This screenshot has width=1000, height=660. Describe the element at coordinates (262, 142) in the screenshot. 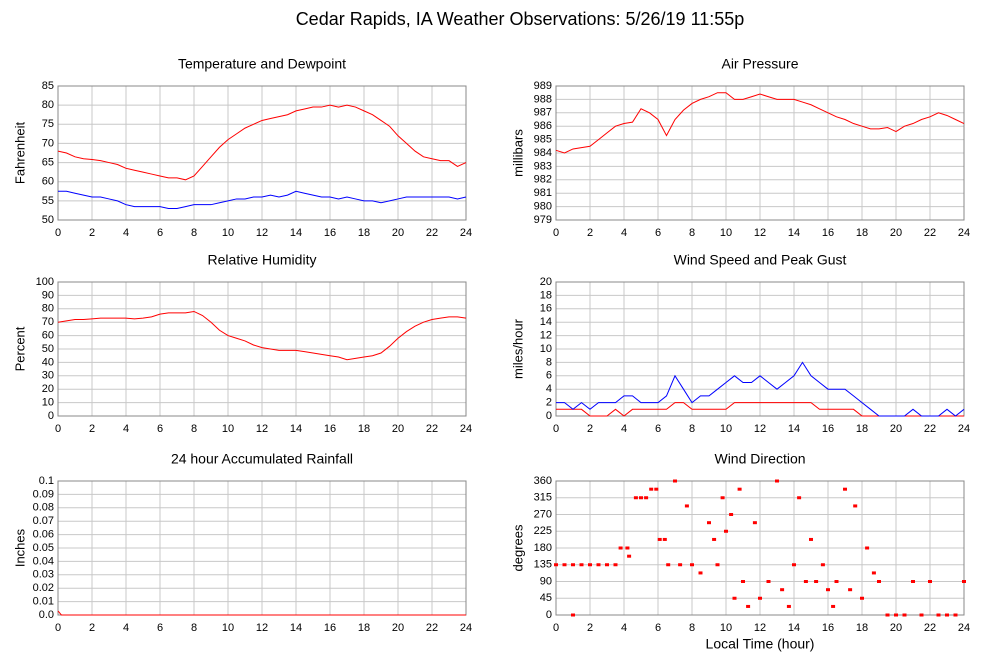

I see `data-line` at that location.